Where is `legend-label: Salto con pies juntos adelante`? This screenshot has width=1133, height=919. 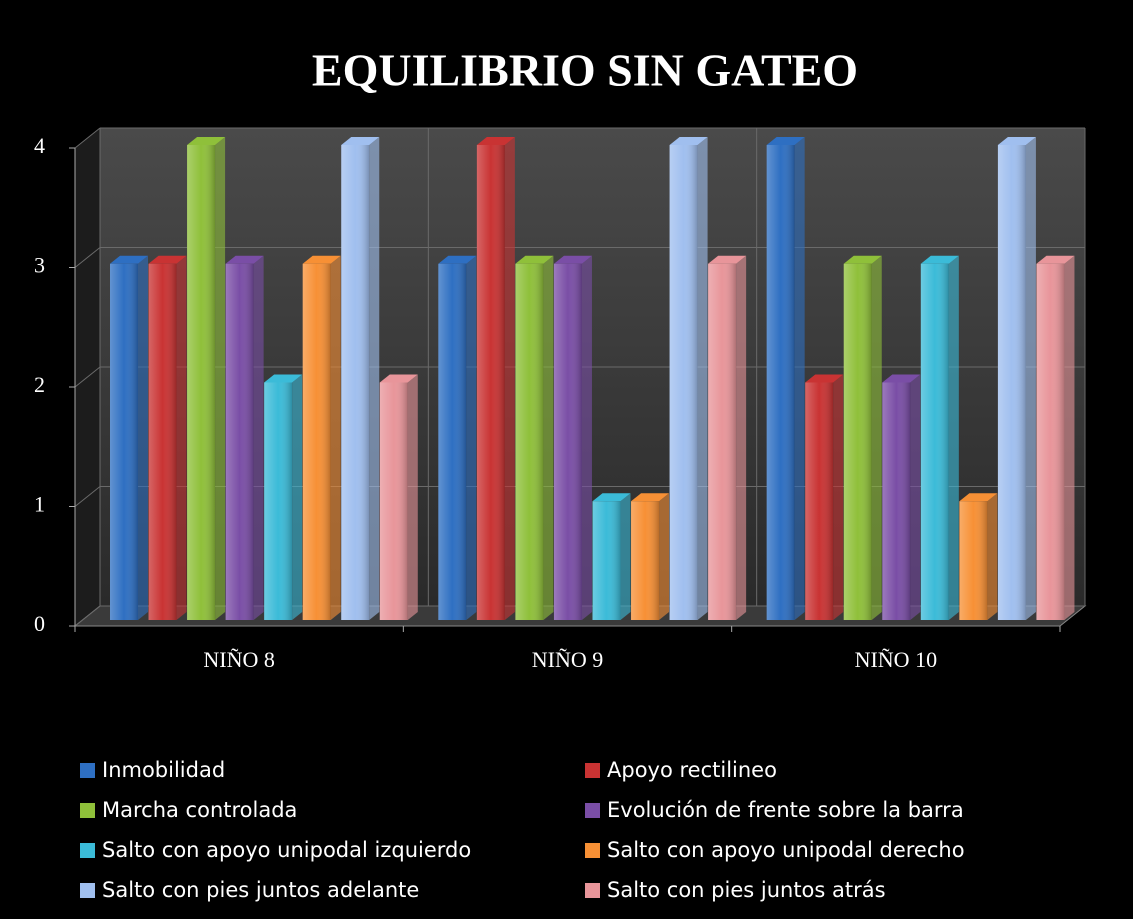 legend-label: Salto con pies juntos adelante is located at coordinates (260, 890).